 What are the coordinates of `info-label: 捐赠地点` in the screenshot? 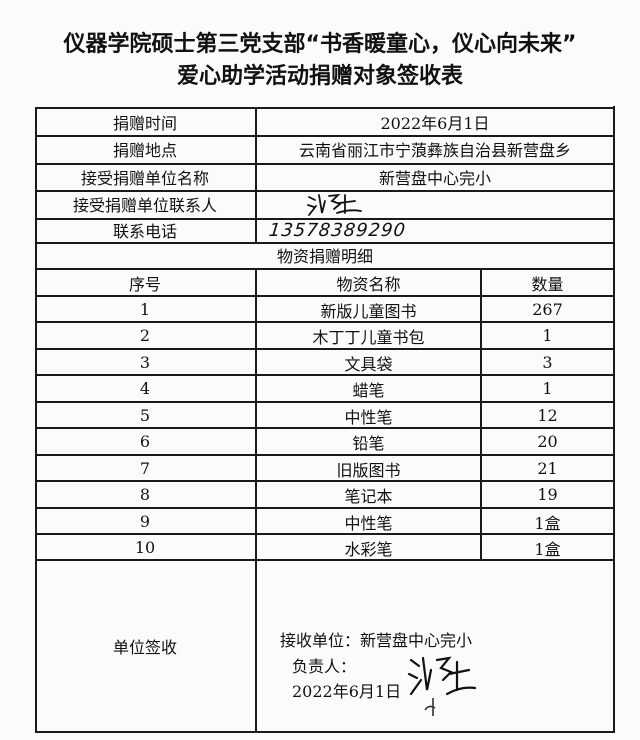 It's located at (144, 150).